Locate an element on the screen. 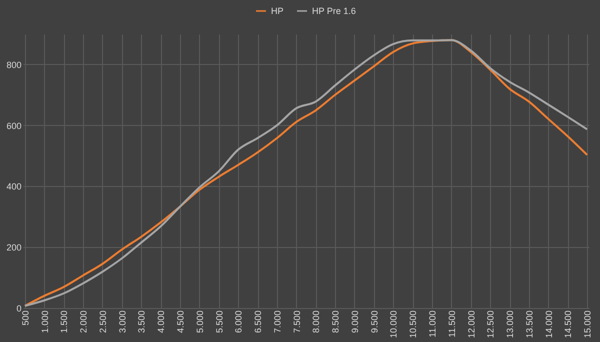 The height and width of the screenshot is (342, 600). x-tick-label: 14.000 is located at coordinates (549, 324).